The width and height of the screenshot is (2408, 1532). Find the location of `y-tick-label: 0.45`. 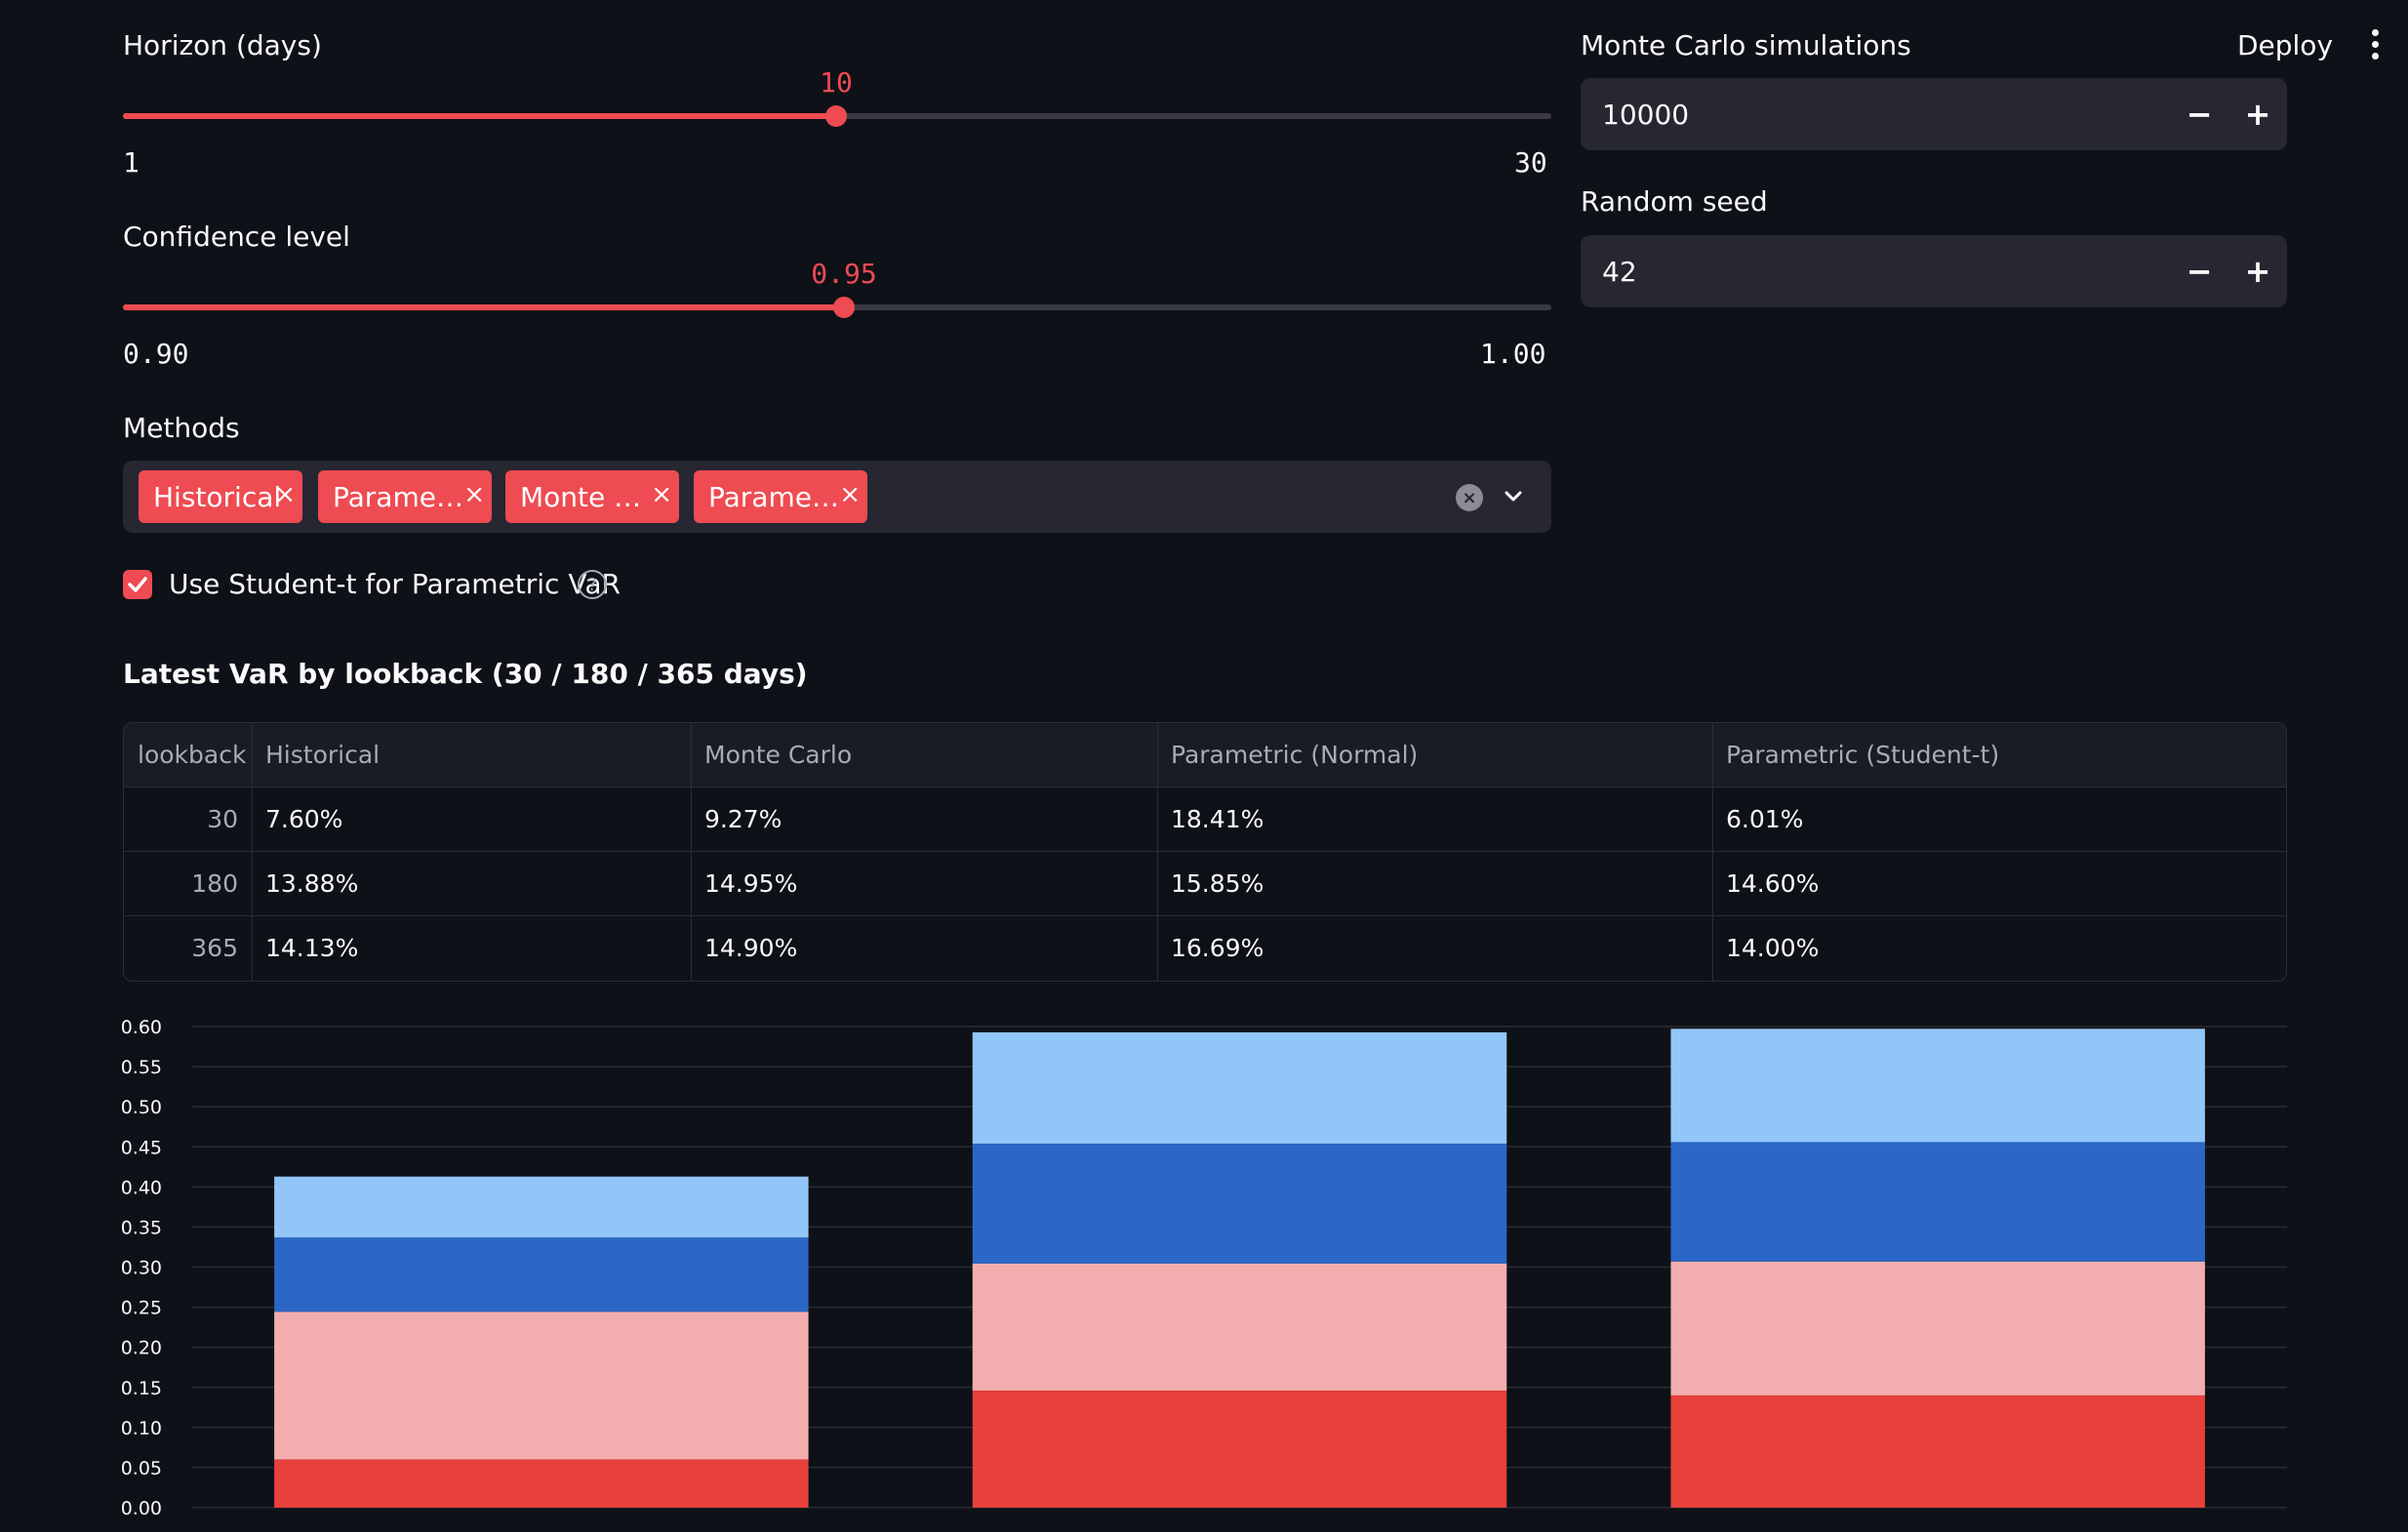

y-tick-label: 0.45 is located at coordinates (142, 1147).